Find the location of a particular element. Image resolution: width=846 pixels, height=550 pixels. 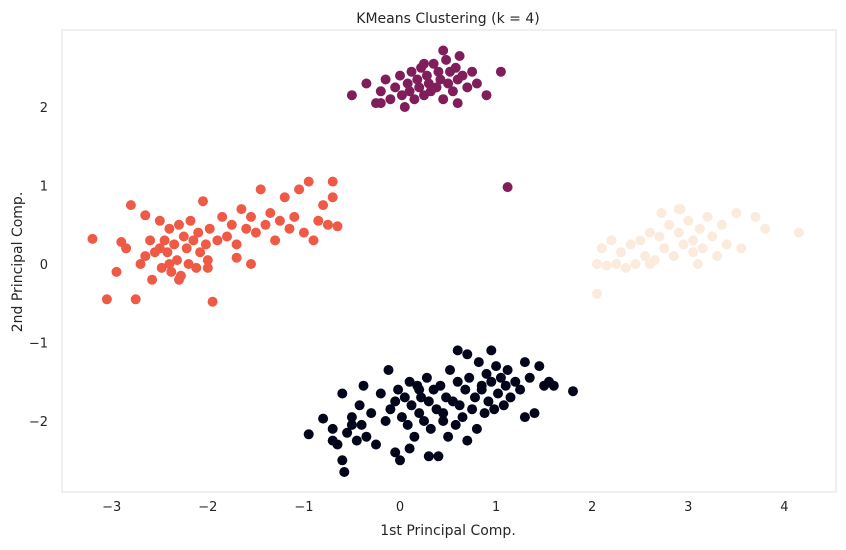

y-tick-label: 1 is located at coordinates (44, 187).